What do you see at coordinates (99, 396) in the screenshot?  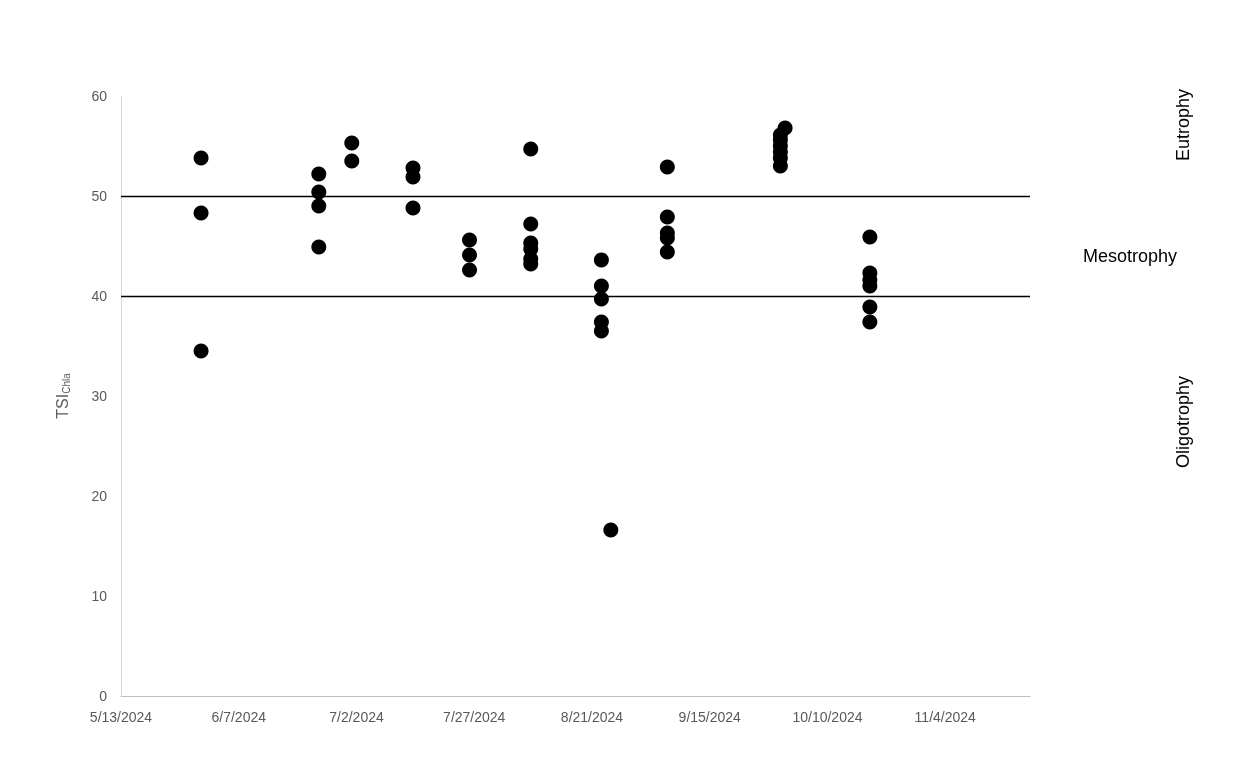 I see `y-tick-label: 30` at bounding box center [99, 396].